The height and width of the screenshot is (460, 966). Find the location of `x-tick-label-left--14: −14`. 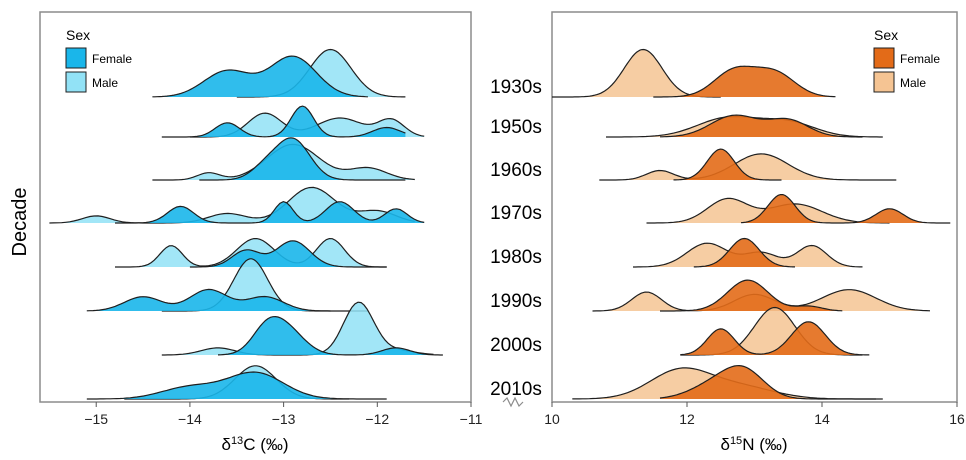

x-tick-label-left--14: −14 is located at coordinates (190, 419).